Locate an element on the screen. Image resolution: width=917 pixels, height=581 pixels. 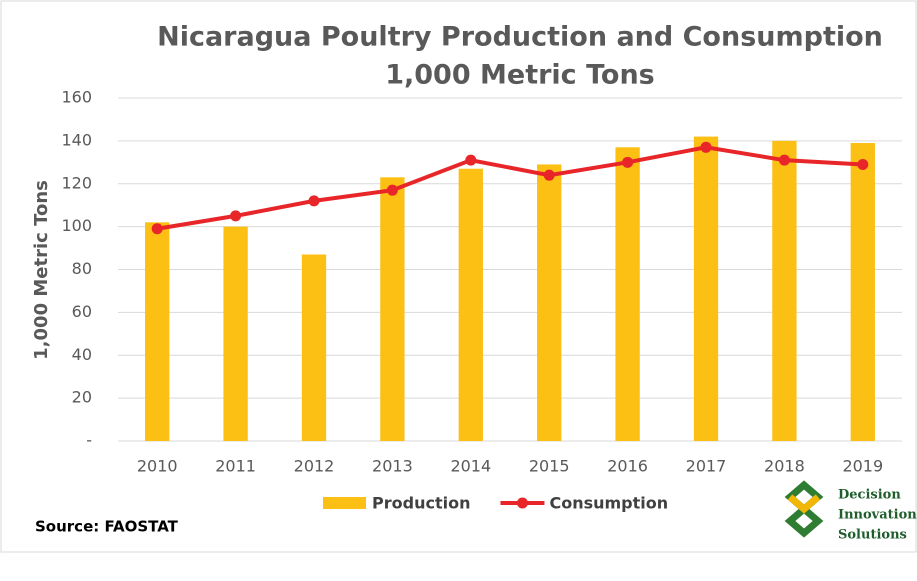
y-tick-label: 160 is located at coordinates (76, 97).